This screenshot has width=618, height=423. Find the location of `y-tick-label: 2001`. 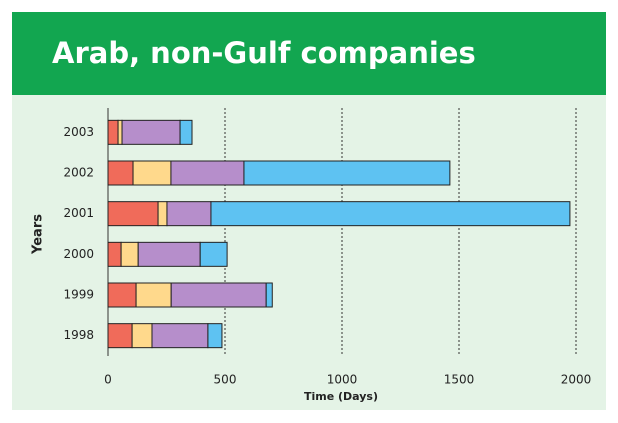

y-tick-label: 2001 is located at coordinates (78, 213).